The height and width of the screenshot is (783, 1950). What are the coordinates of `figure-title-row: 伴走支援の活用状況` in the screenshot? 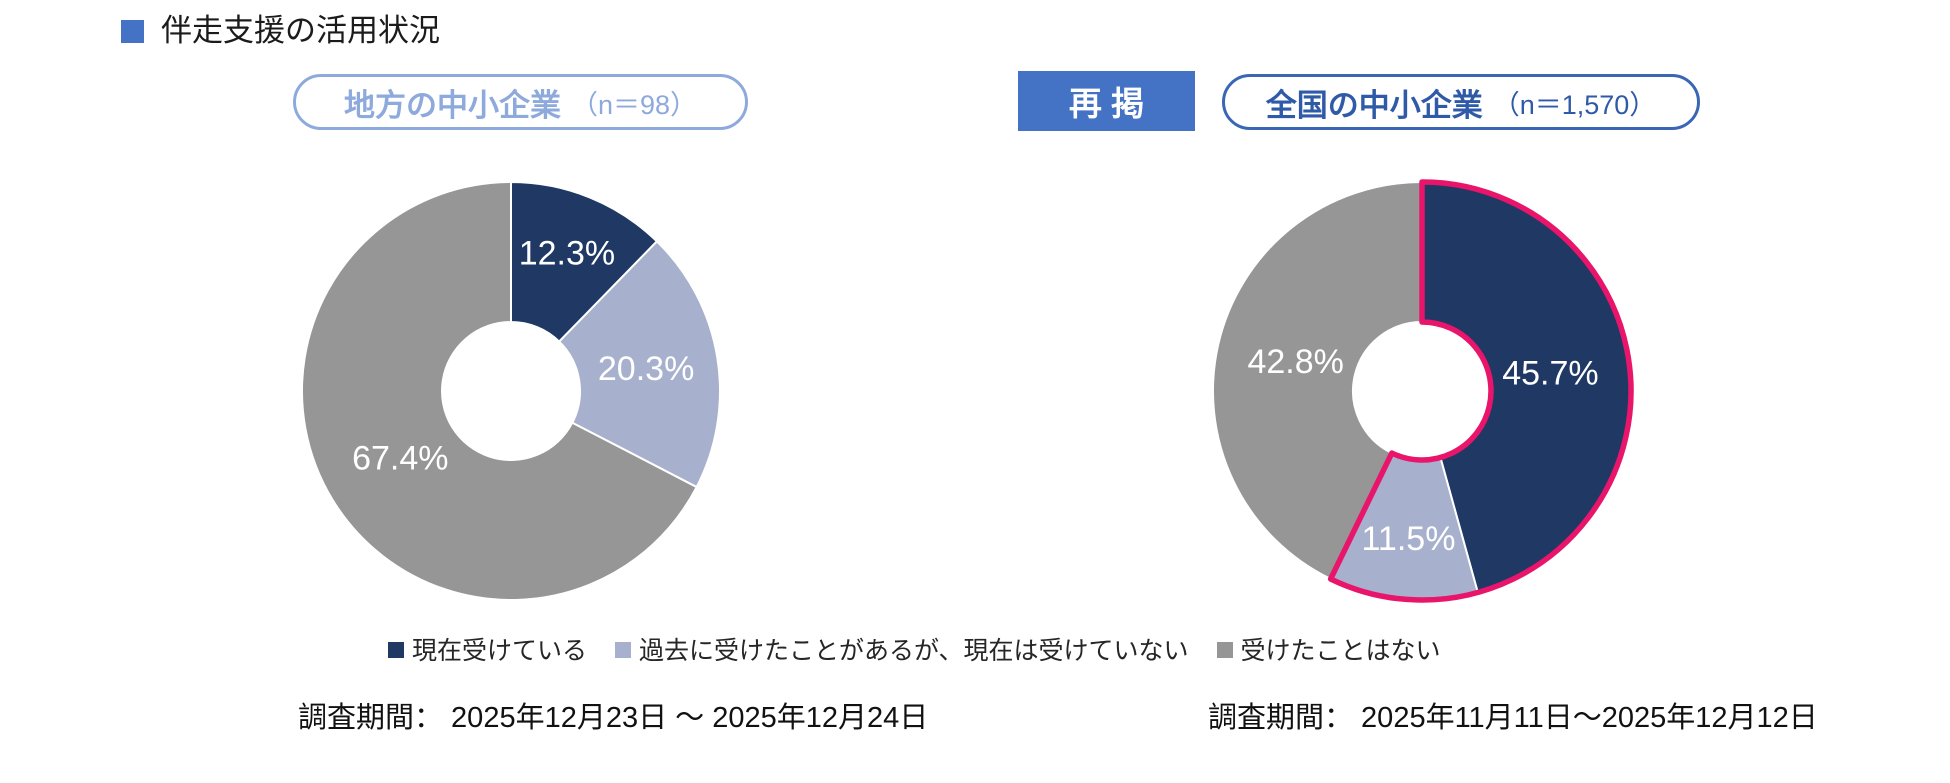 It's located at (280, 31).